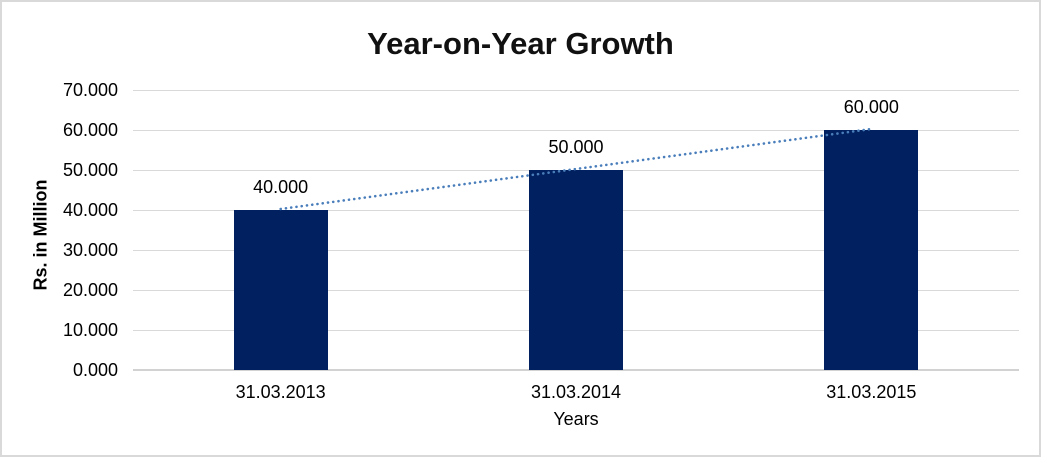  I want to click on data-label: 40.000, so click(281, 187).